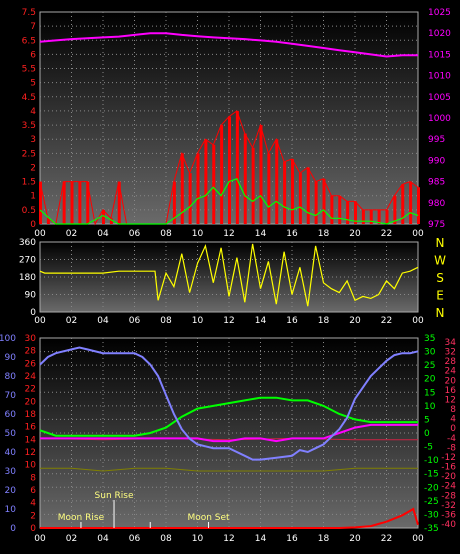  What do you see at coordinates (228, 234) in the screenshot?
I see `p1-x-tick-6: 12` at bounding box center [228, 234].